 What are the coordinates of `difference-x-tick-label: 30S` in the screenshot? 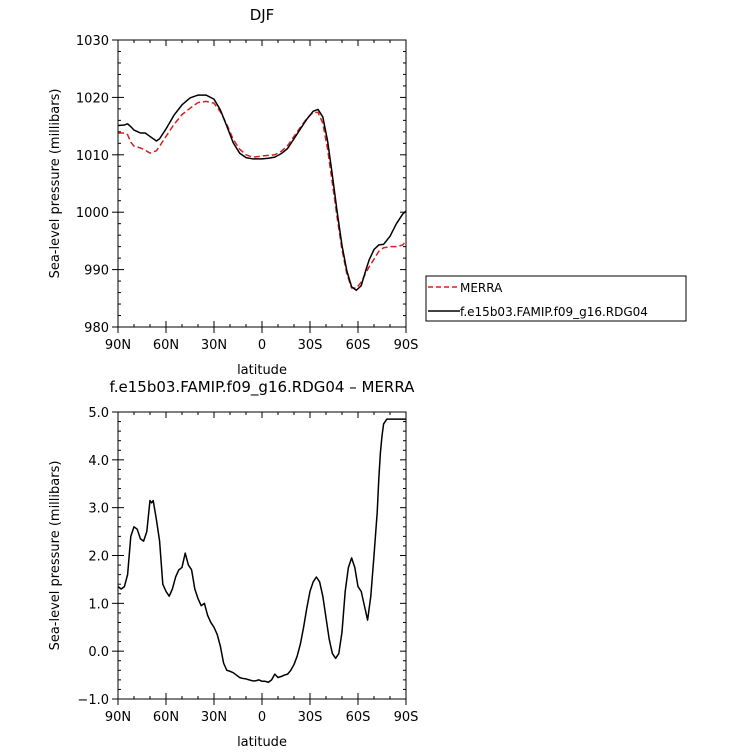 It's located at (310, 717).